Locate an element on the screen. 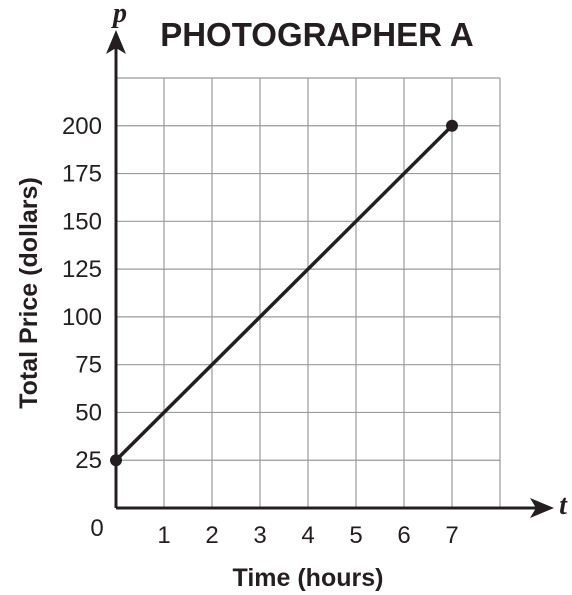 The width and height of the screenshot is (572, 595). x-tick-label: 2 is located at coordinates (211, 535).